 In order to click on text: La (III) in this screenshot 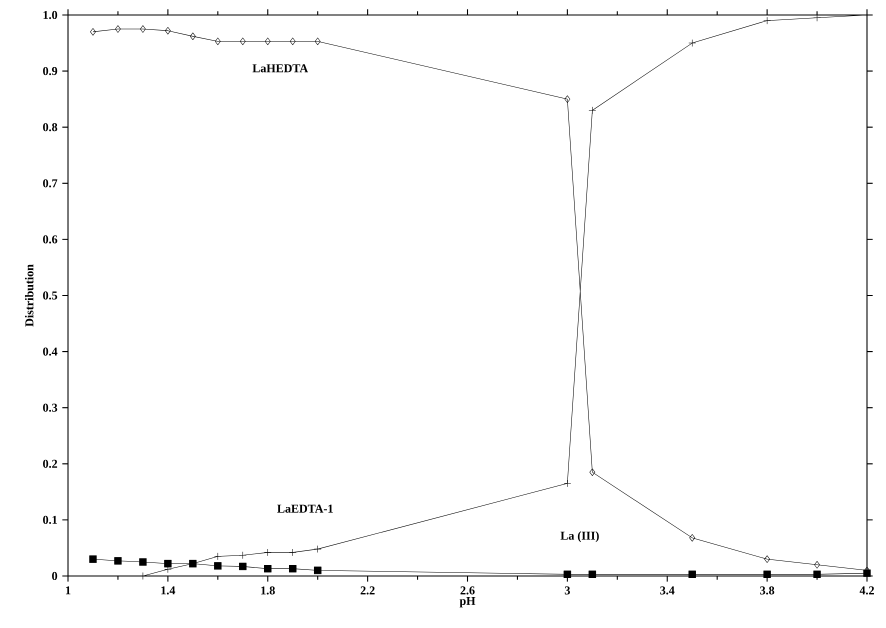, I will do `click(579, 536)`.